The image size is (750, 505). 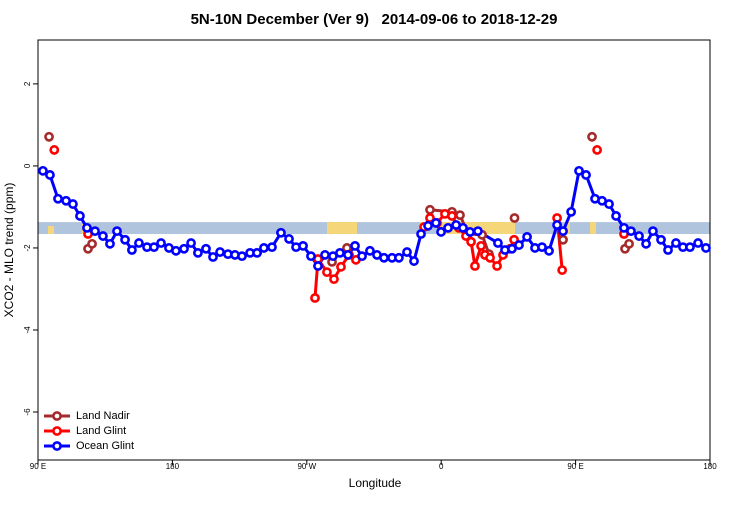 What do you see at coordinates (27, 248) in the screenshot?
I see `y-tick-label: -2` at bounding box center [27, 248].